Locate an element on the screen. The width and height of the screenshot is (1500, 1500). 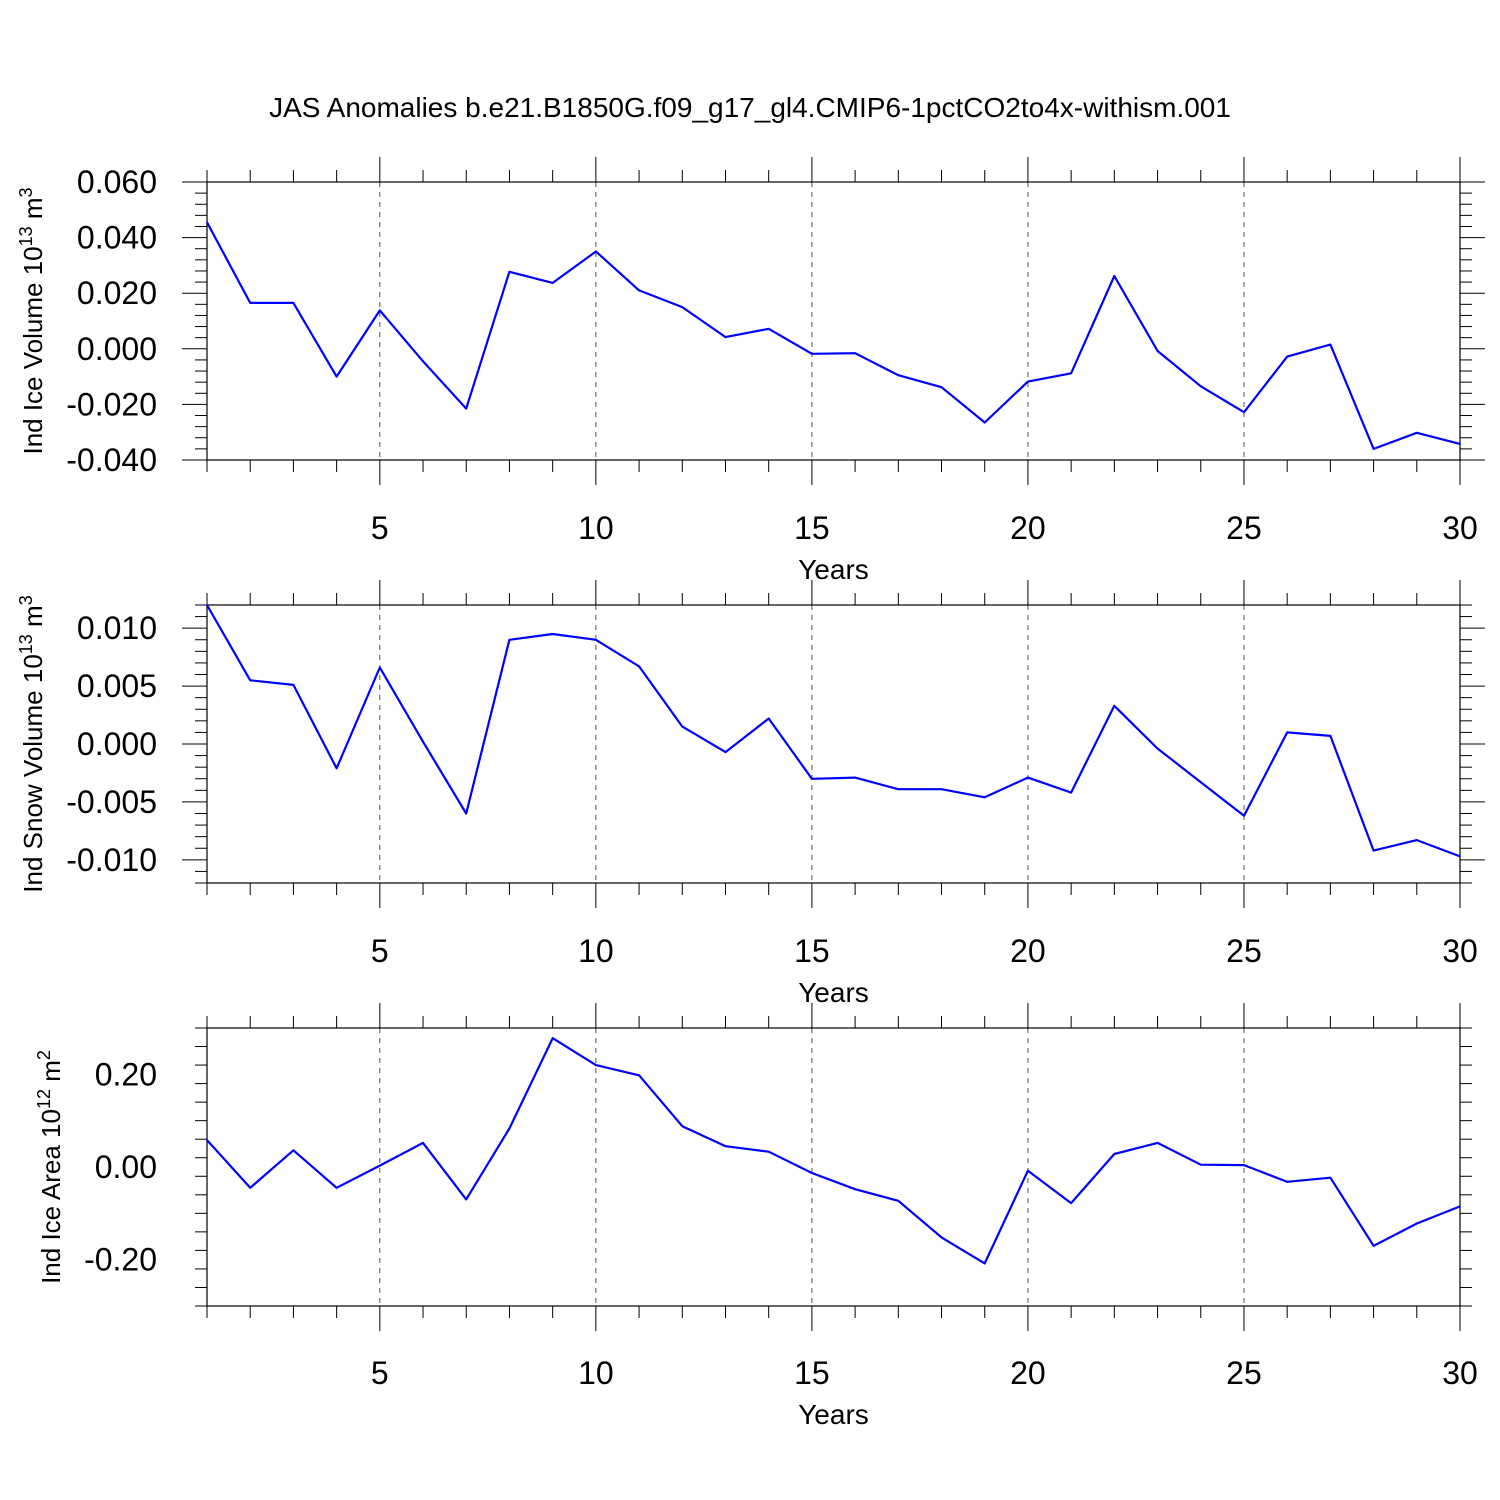
y-tick-label: -0.005 is located at coordinates (111, 802).